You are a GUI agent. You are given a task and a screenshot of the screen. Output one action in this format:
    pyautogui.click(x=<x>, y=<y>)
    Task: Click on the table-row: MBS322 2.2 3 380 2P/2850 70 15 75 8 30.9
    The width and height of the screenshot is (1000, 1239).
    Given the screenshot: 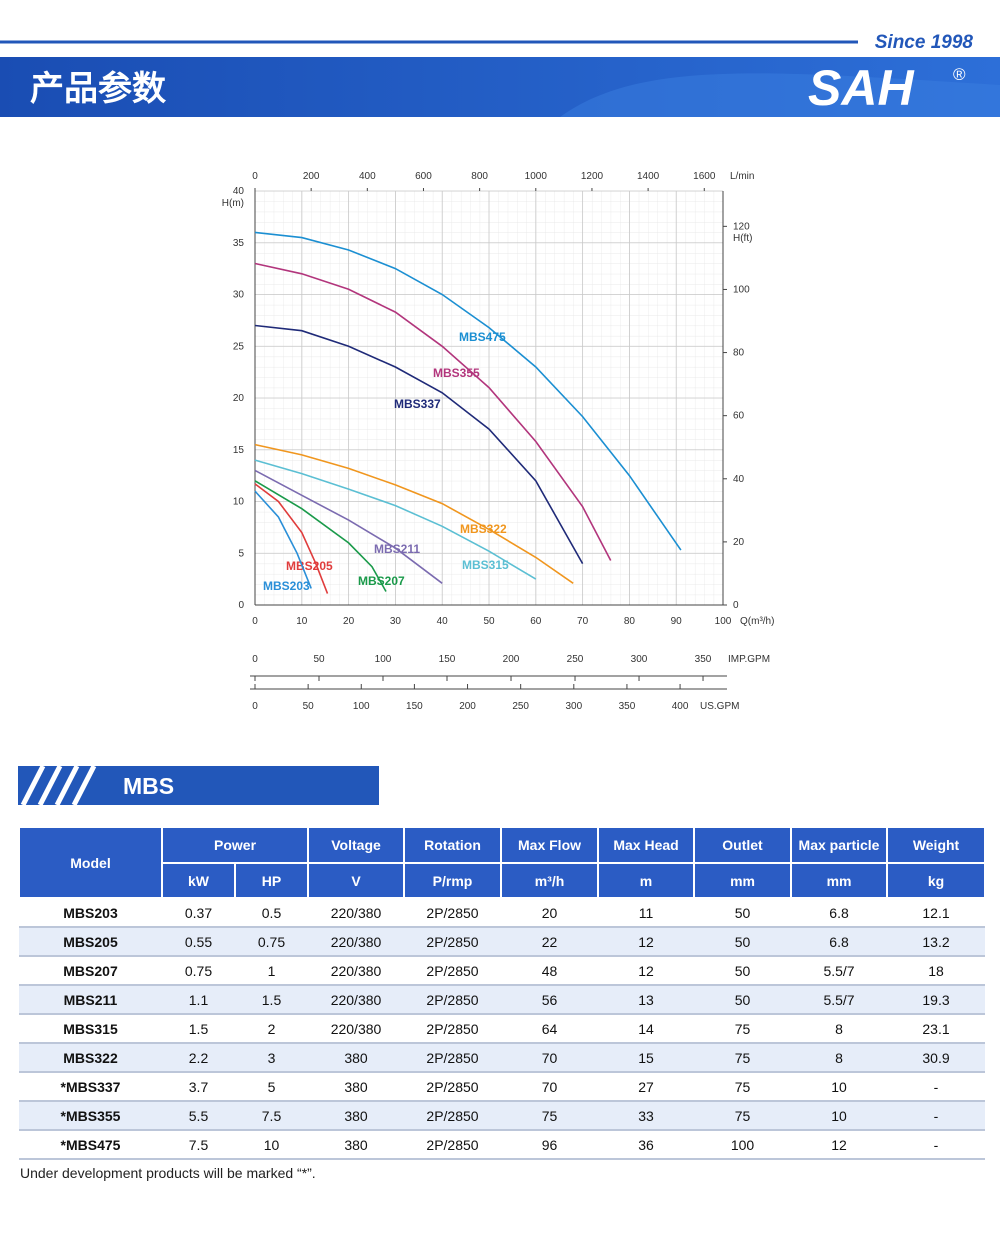 What is the action you would take?
    pyautogui.click(x=502, y=1058)
    